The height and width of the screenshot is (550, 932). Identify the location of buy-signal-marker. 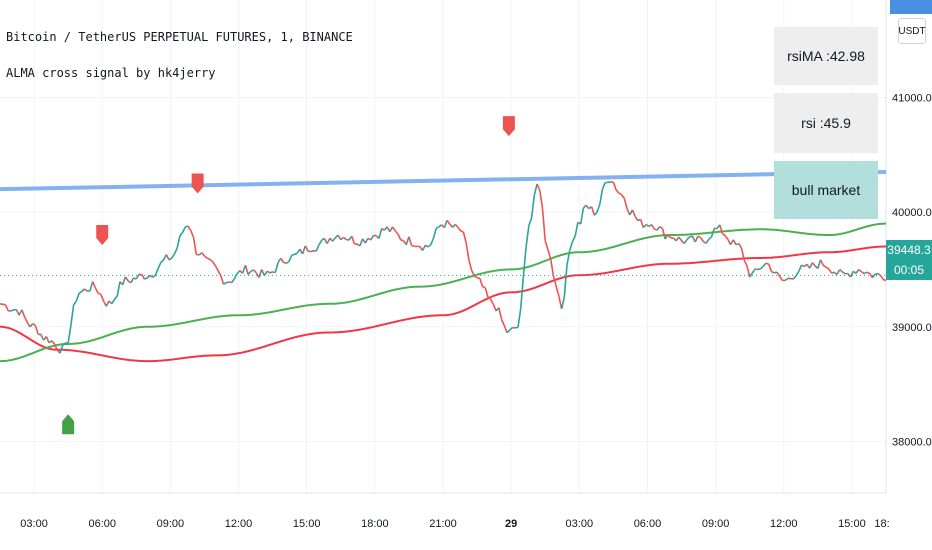
(68, 424).